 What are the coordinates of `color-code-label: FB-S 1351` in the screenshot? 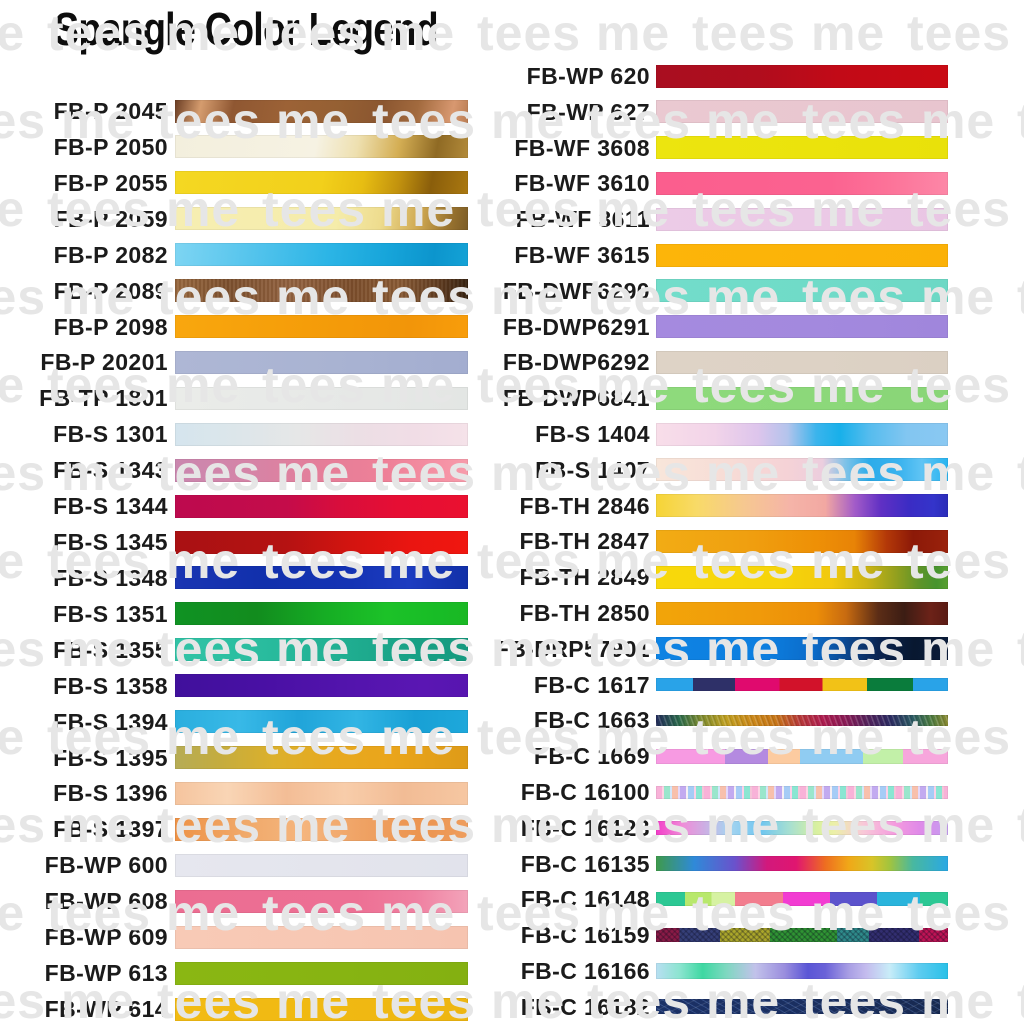 It's located at (110, 613).